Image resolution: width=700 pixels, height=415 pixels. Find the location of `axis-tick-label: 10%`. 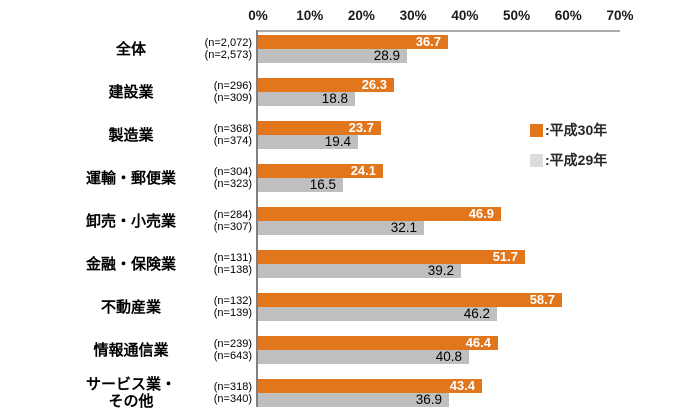

axis-tick-label: 10% is located at coordinates (310, 15).